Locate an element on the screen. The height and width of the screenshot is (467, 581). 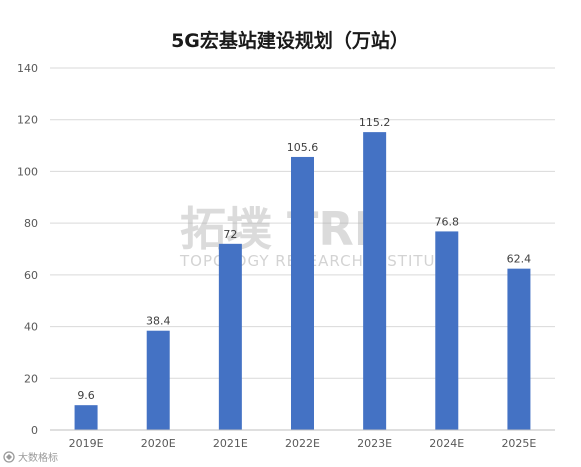
data-label-2021E: 72 is located at coordinates (230, 234).